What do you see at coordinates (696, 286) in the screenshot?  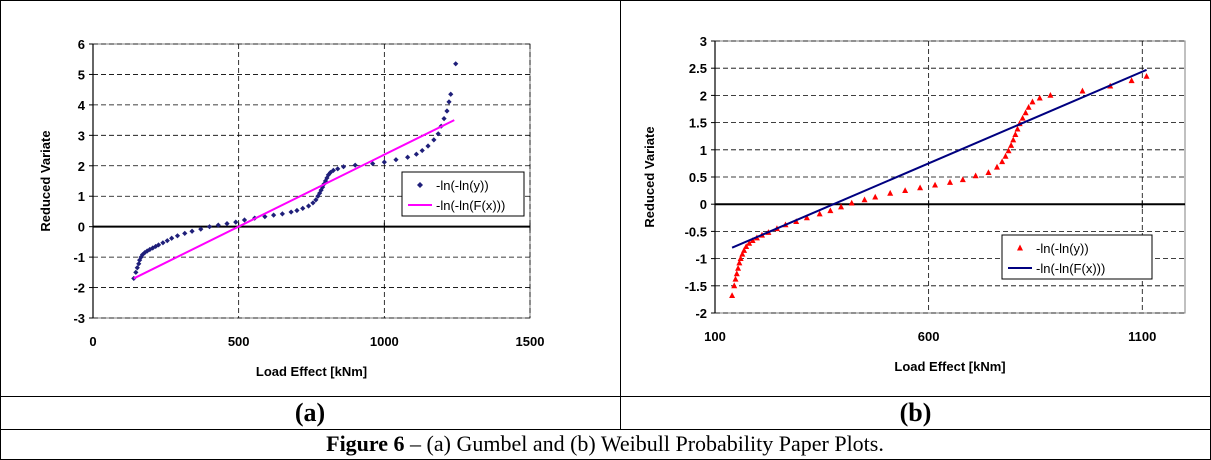 I see `chart-b-ytick-label: -1.5` at bounding box center [696, 286].